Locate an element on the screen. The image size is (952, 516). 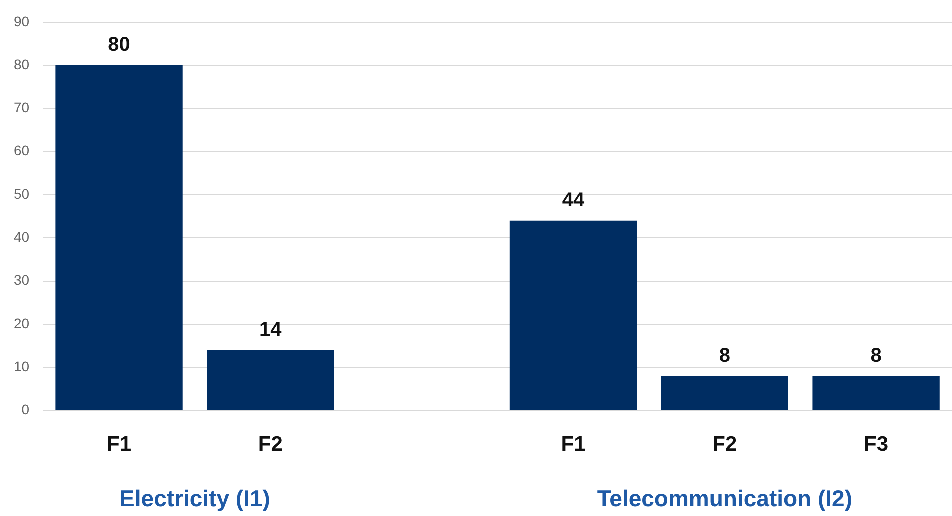
text: Telecommunication (I2) is located at coordinates (724, 498).